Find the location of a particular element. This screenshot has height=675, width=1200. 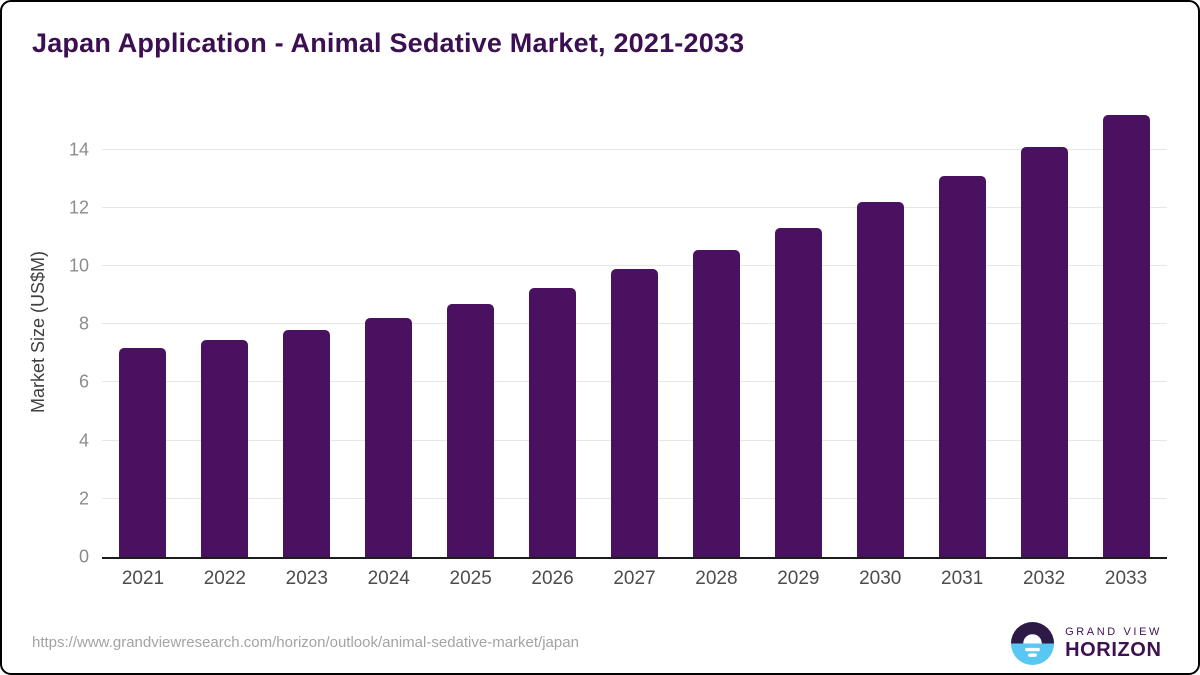

bar-2022 is located at coordinates (225, 448).